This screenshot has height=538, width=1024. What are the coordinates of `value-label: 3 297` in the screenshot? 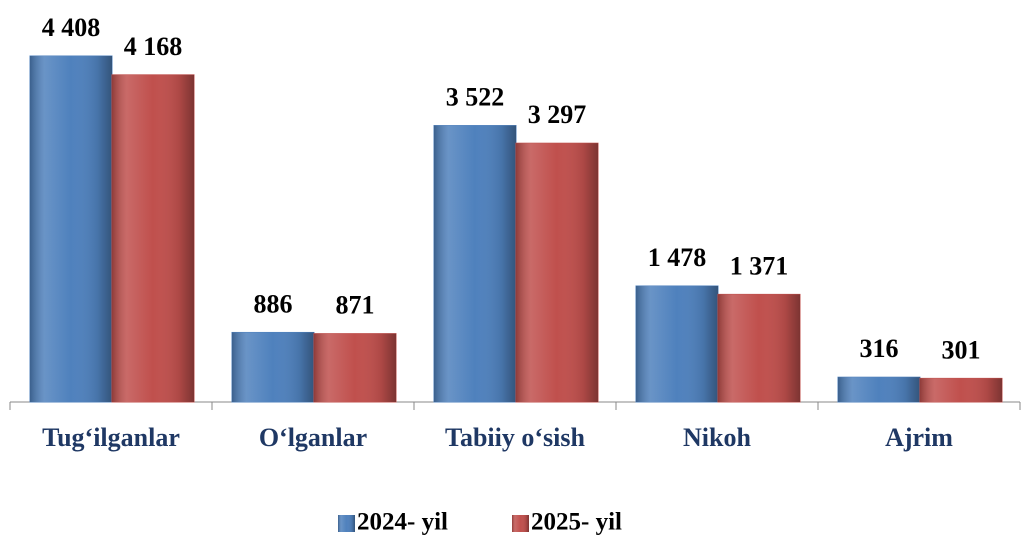 It's located at (557, 114).